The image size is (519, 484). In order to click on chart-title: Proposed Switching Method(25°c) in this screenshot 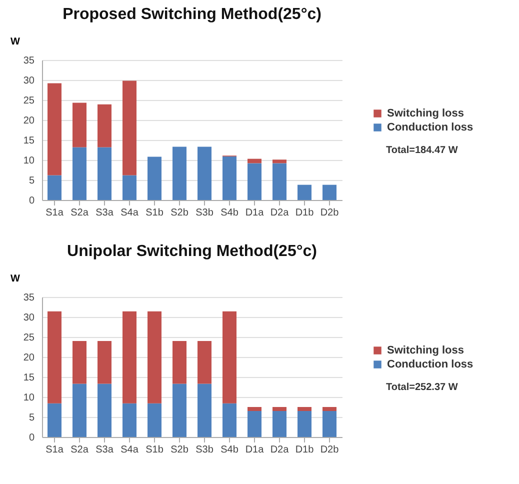, I will do `click(192, 14)`.